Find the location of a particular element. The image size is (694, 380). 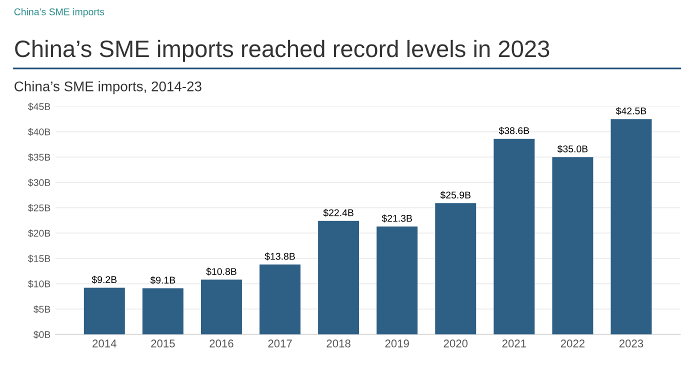

x-tick-label: 2016 is located at coordinates (222, 344).